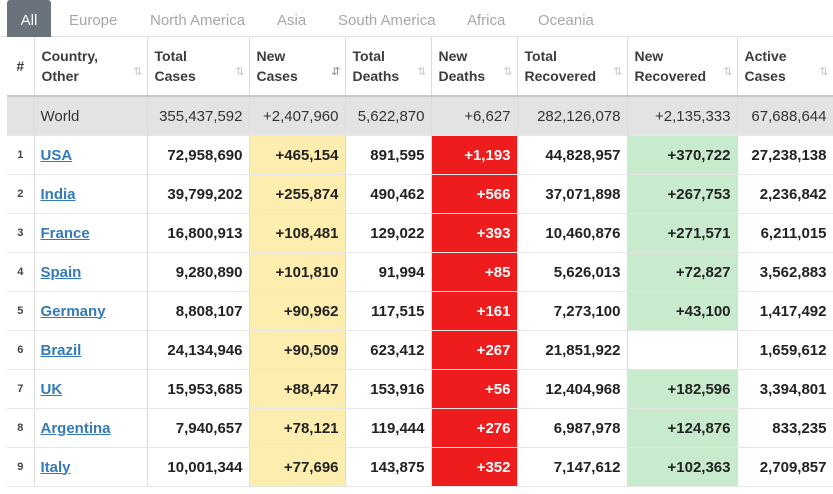  Describe the element at coordinates (198, 311) in the screenshot. I see `total-cases-cell: 8,808,107` at that location.